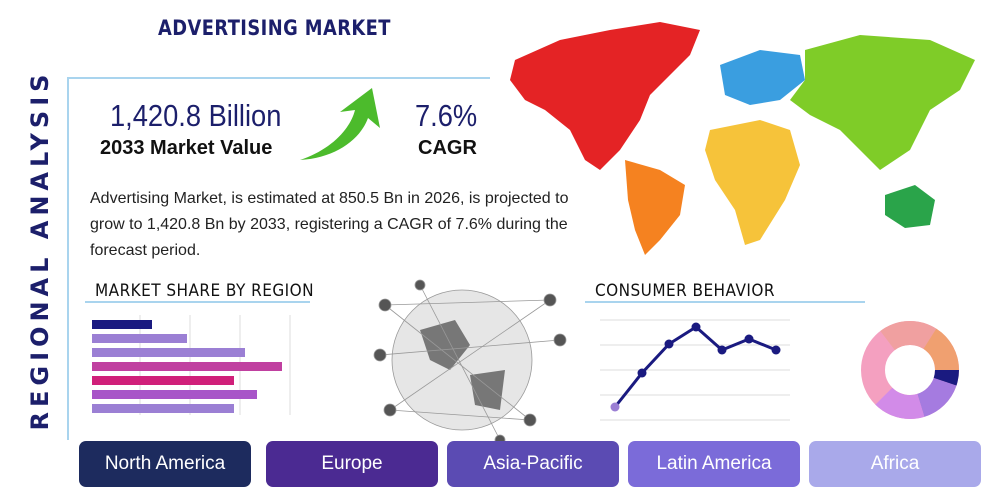 The height and width of the screenshot is (500, 1000). What do you see at coordinates (191, 365) in the screenshot?
I see `bar-illustration` at bounding box center [191, 365].